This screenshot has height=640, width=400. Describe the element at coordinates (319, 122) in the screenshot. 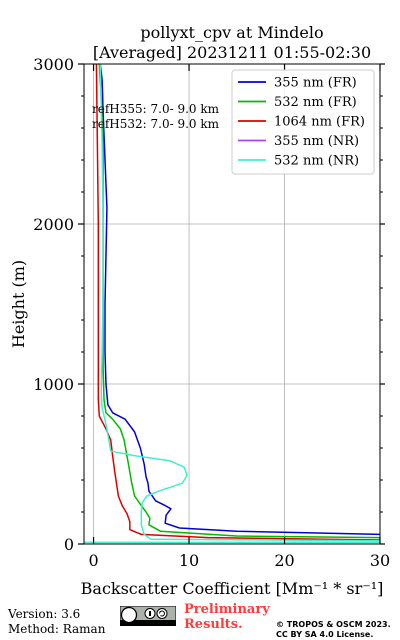

I see `legend-label: 1064 nm (FR)` at that location.